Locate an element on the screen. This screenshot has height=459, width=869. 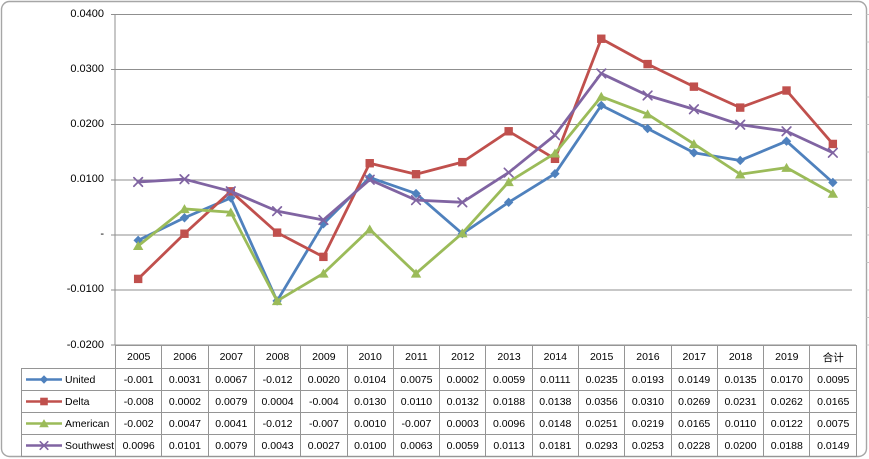
value-cell: 0.0063 is located at coordinates (416, 445).